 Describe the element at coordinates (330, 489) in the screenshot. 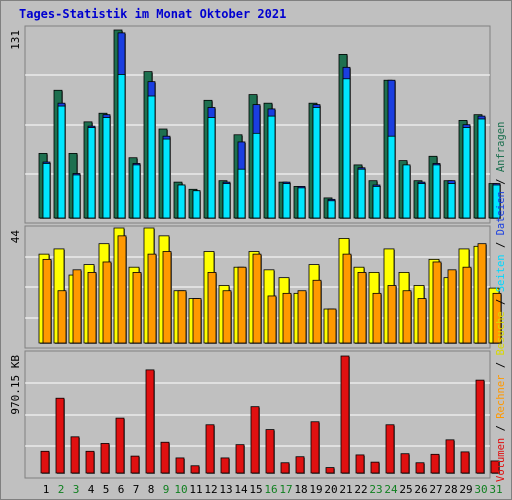

I see `x-label-day-20: 20` at that location.